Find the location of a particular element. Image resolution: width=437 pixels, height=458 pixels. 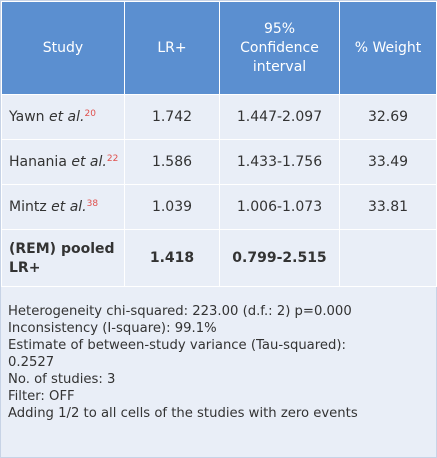

table-row: Hanania et al.22 1.586 1.433-1.756 33.49 is located at coordinates (219, 162).